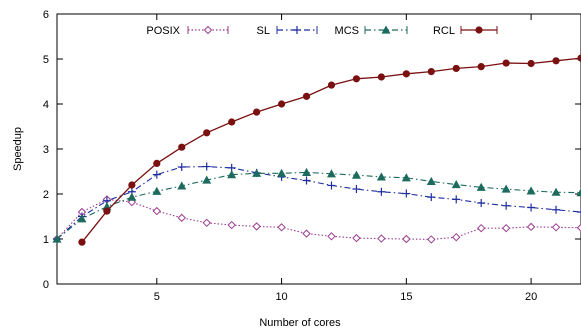 The image size is (581, 328). I want to click on legend-marker-mcs, so click(386, 29).